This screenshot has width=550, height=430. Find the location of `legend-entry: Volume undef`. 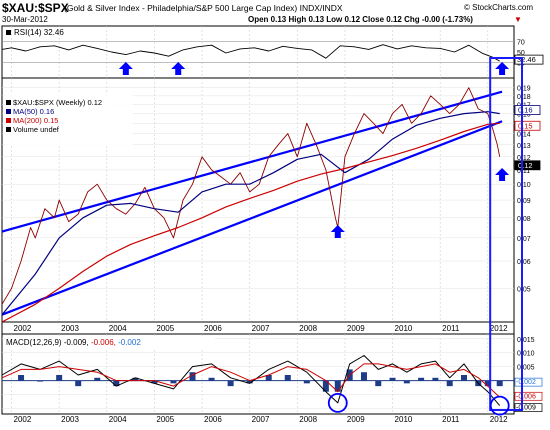

legend-entry: Volume undef is located at coordinates (36, 129).